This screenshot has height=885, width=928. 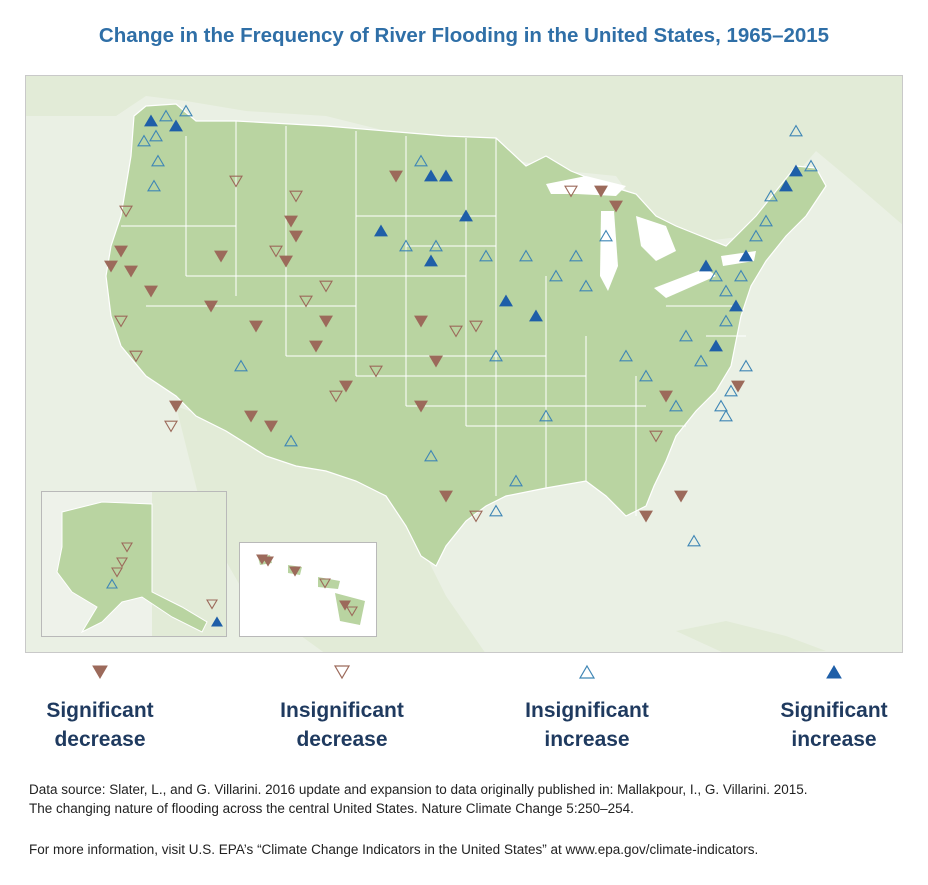 What do you see at coordinates (342, 708) in the screenshot?
I see `legend-insignificant-decrease: Insignificant decrease` at bounding box center [342, 708].